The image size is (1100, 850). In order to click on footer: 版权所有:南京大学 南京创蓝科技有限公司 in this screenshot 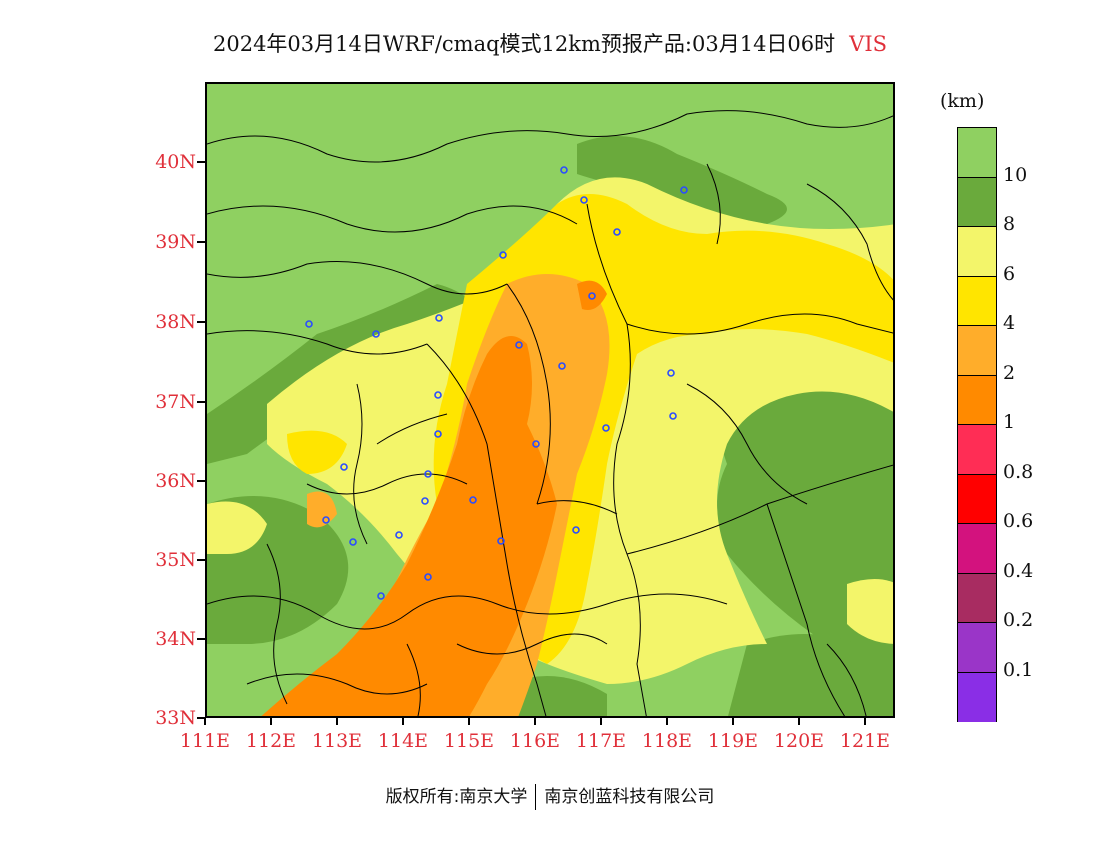, I will do `click(550, 796)`.